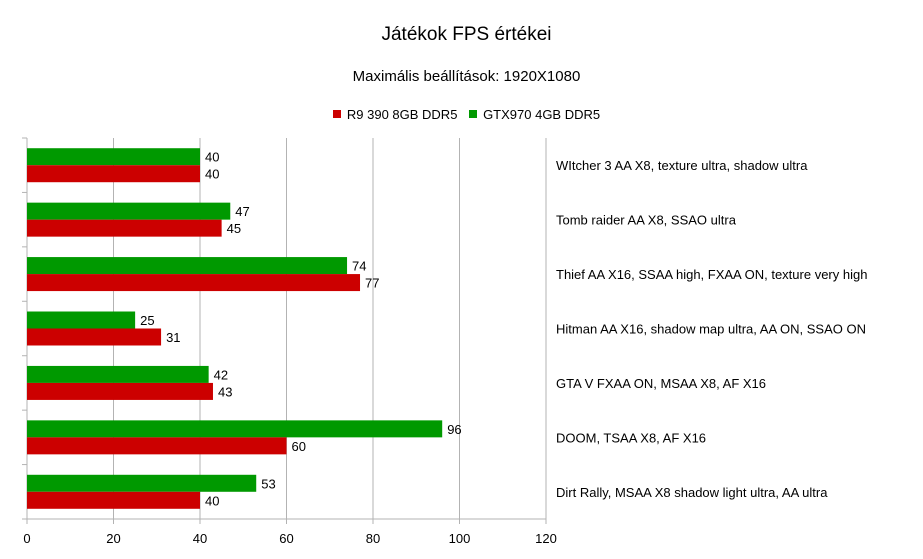  I want to click on x-tick-label: 120, so click(546, 538).